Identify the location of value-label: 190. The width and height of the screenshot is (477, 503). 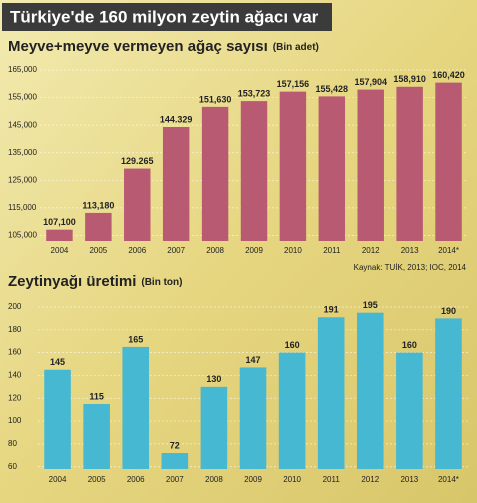
(448, 311).